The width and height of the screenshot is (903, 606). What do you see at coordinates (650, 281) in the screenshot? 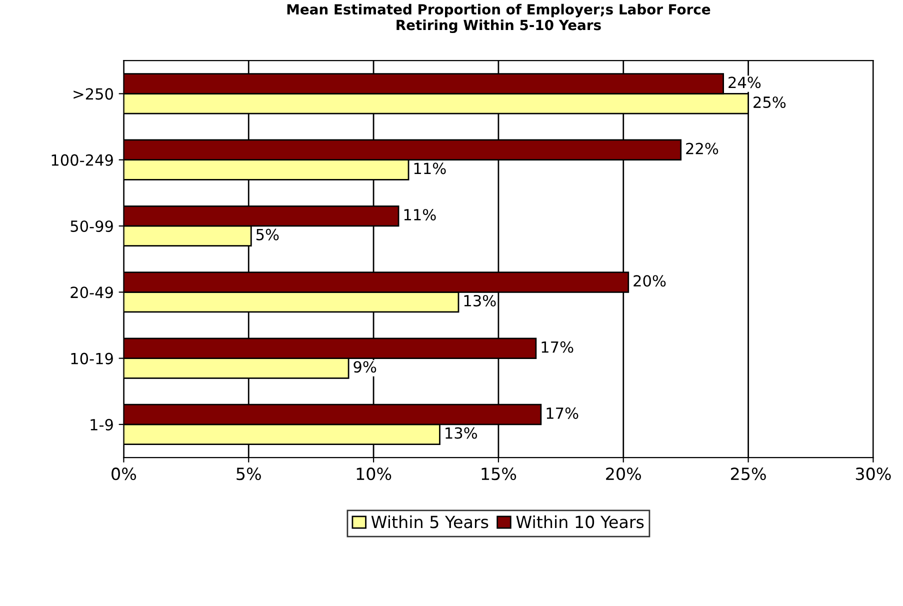
I see `data-label: 20%` at bounding box center [650, 281].